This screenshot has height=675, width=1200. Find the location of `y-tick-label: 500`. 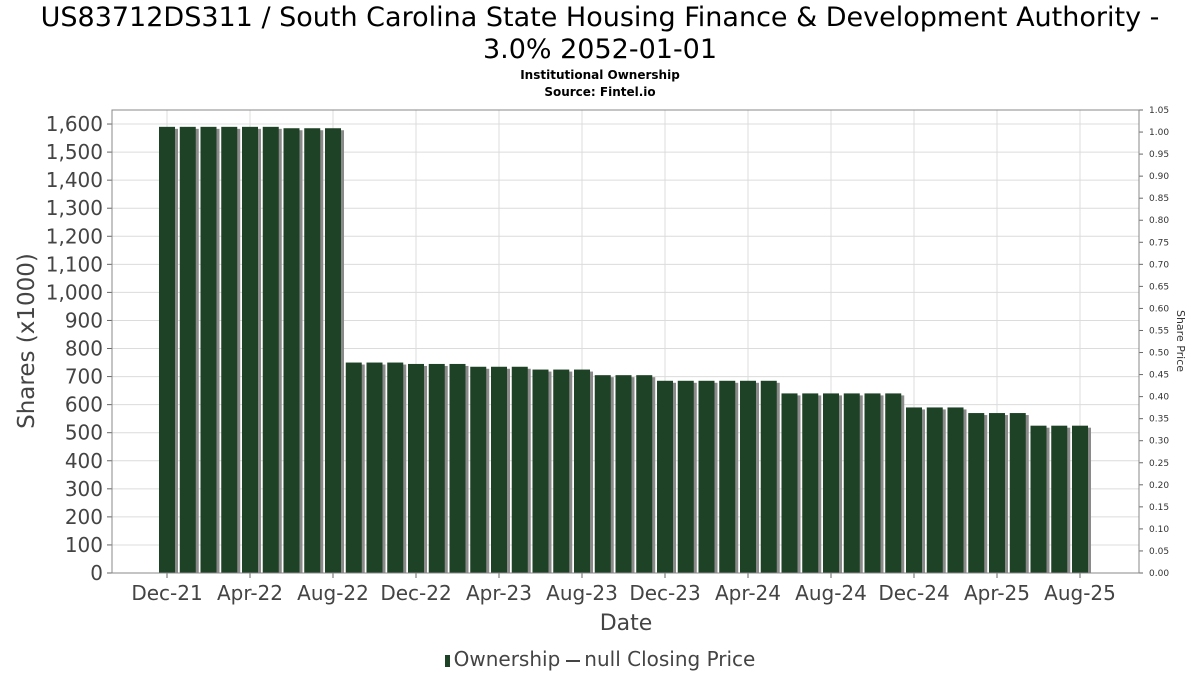

y-tick-label: 500 is located at coordinates (84, 433).